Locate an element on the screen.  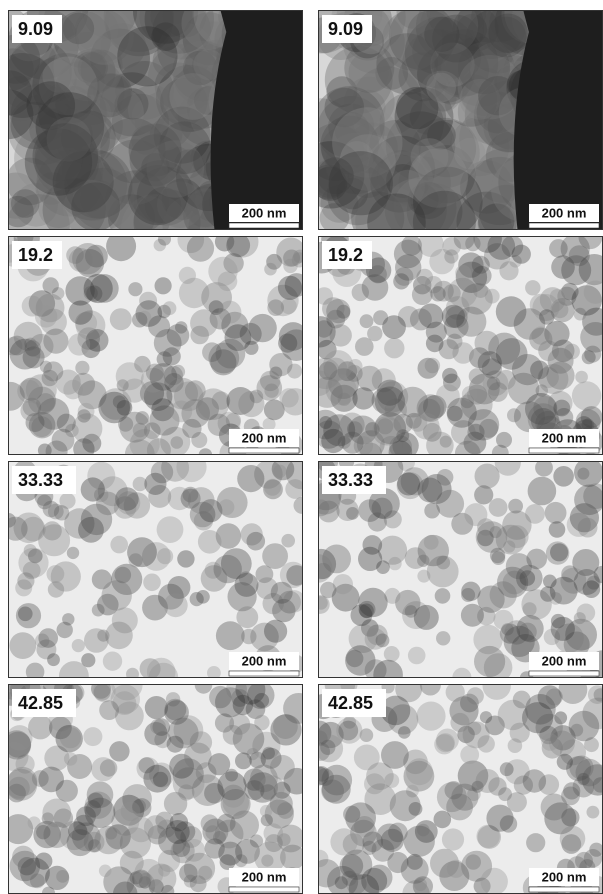
scale-bar-label: 200 nm is located at coordinates (264, 437).